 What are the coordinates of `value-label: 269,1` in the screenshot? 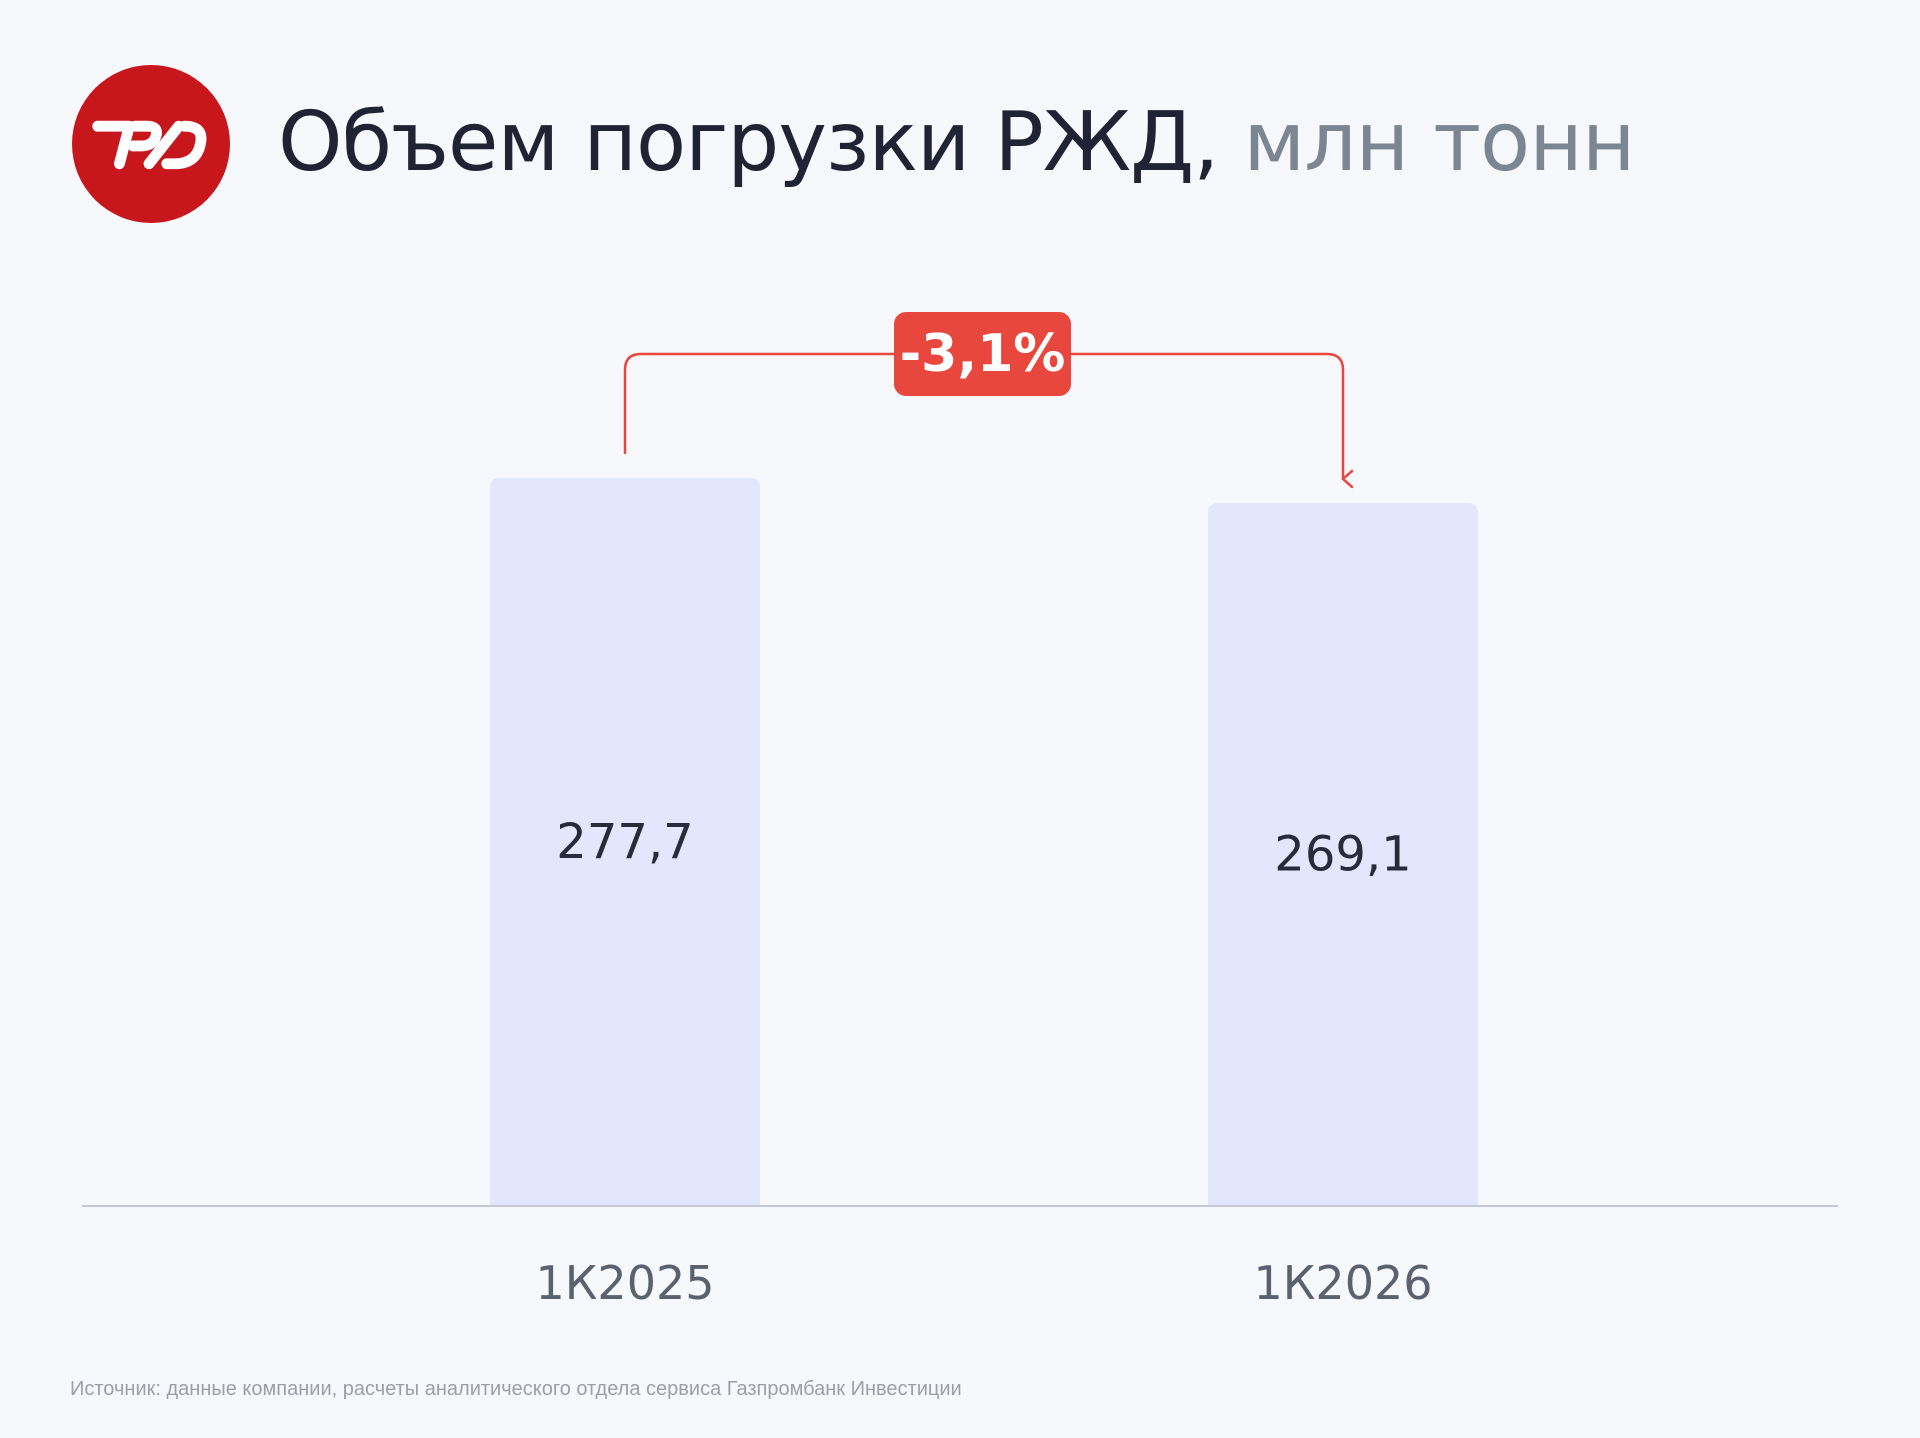 It's located at (1342, 854).